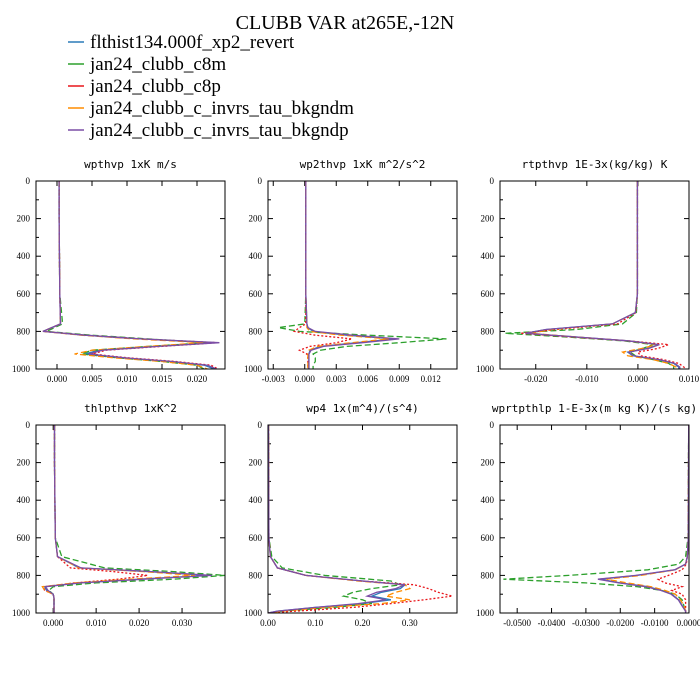  Describe the element at coordinates (517, 623) in the screenshot. I see `x-tick-label: -0.0500` at that location.